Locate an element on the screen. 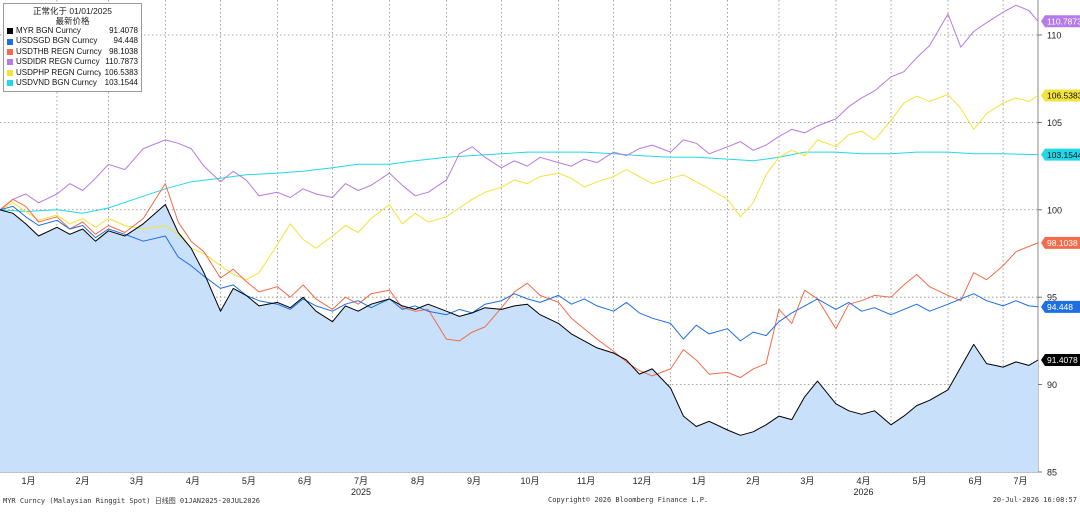 The width and height of the screenshot is (1080, 512). legend-title-line2: 最新价格 is located at coordinates (72, 21).